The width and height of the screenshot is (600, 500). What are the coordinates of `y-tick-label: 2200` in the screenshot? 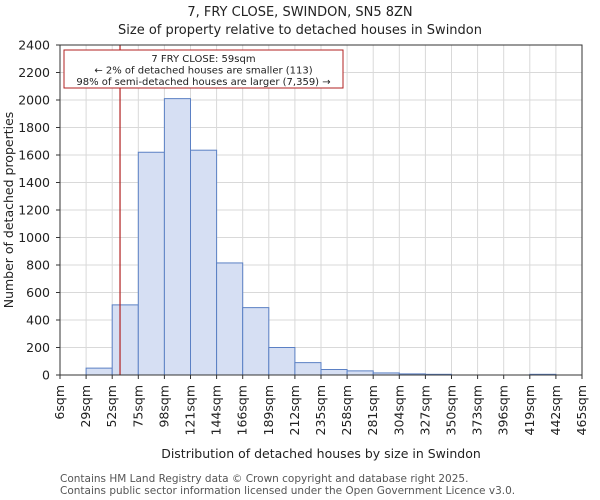 It's located at (34, 72).